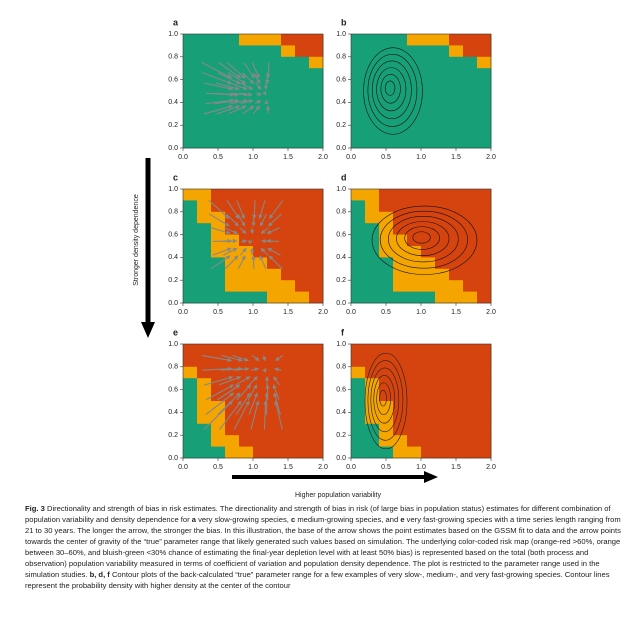  Describe the element at coordinates (183, 312) in the screenshot. I see `x-tick-label: 0.0` at that location.